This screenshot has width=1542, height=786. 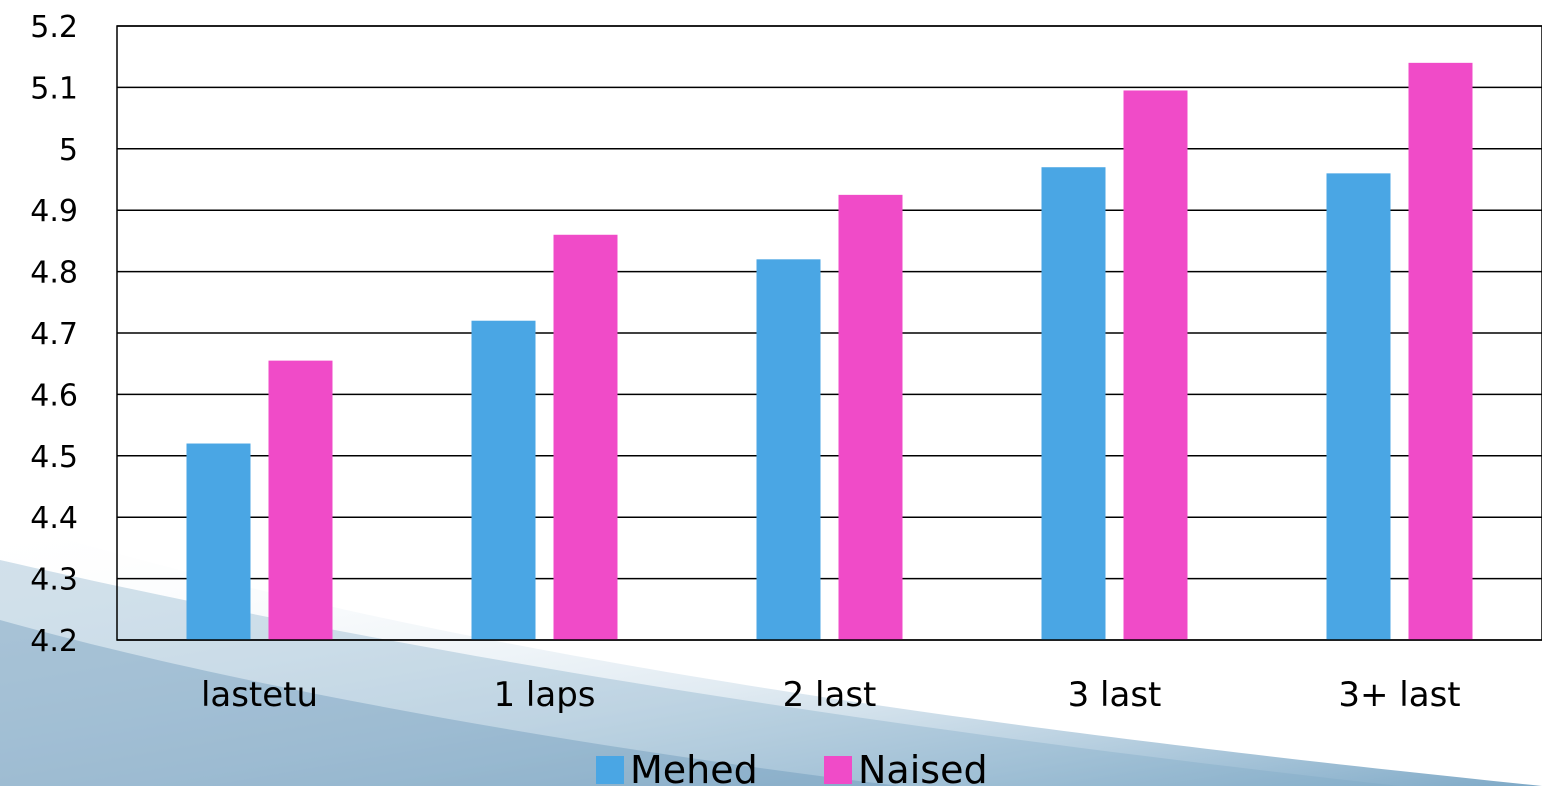 What do you see at coordinates (1399, 695) in the screenshot?
I see `x-category-label: 3+ last` at bounding box center [1399, 695].